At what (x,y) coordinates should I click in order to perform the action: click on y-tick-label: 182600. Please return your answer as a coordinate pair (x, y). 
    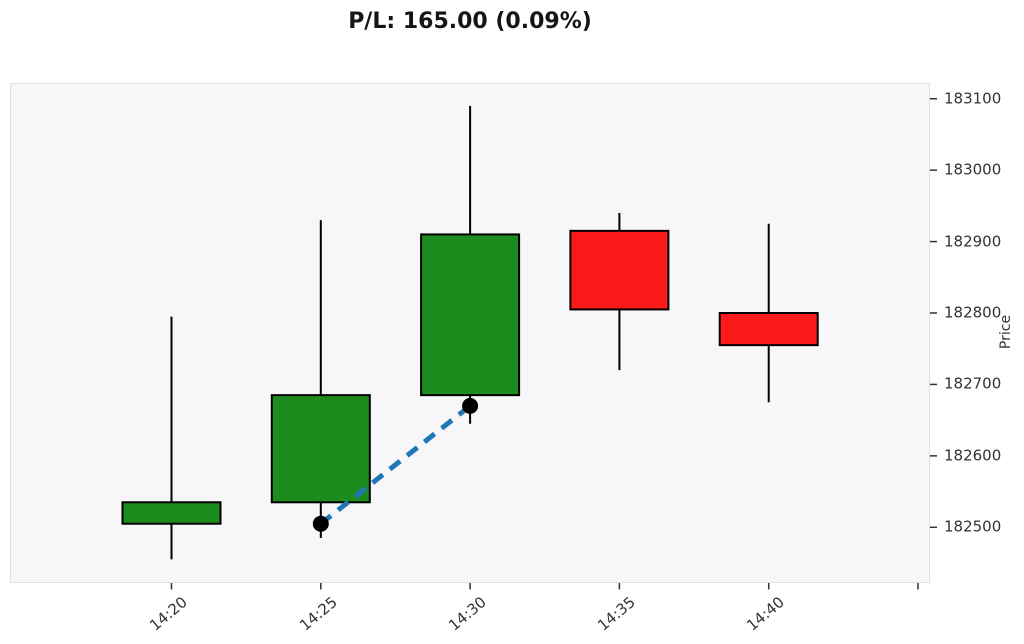
    Looking at the image, I should click on (973, 455).